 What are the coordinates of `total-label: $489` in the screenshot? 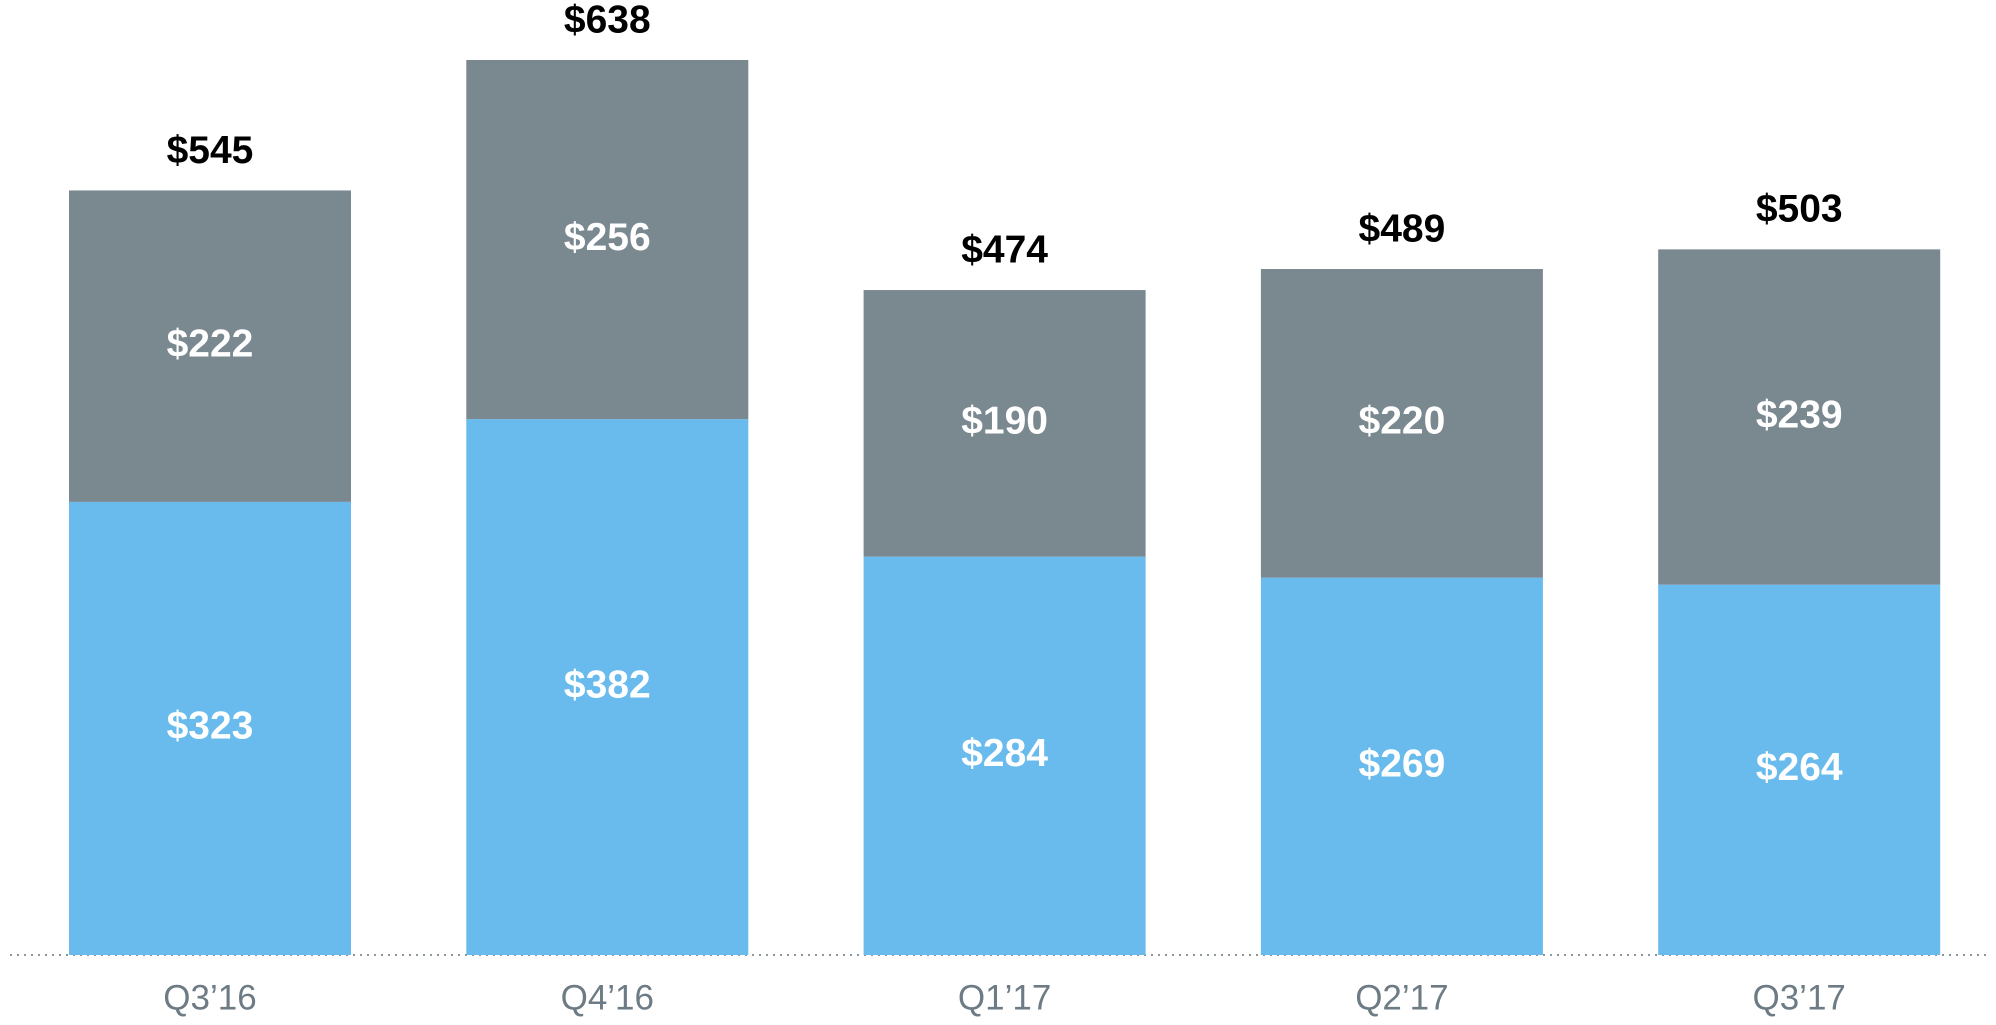 It's located at (1402, 228).